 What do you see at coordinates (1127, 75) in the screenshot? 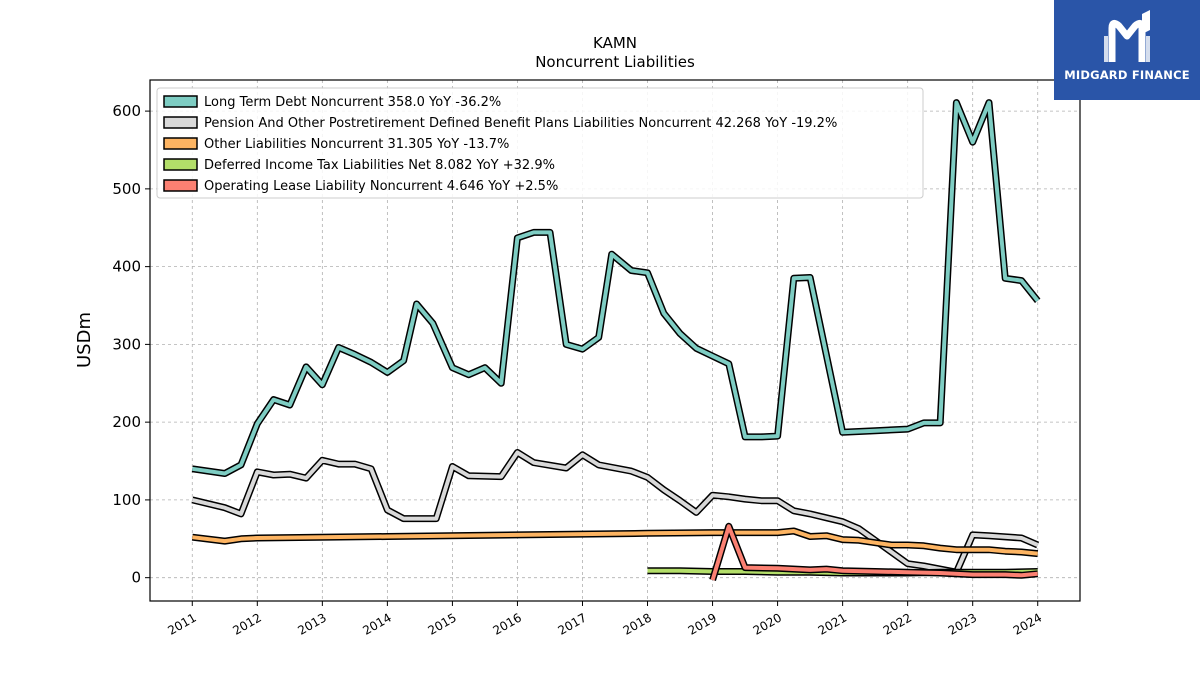
I see `brand-name: MIDGARD FINANCE` at bounding box center [1127, 75].